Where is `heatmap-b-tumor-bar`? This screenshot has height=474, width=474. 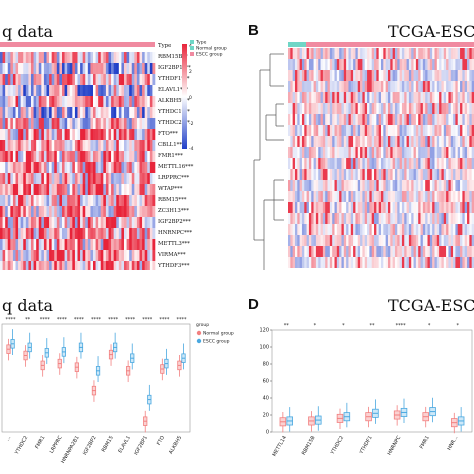 heatmap-b-tumor-bar is located at coordinates (390, 44).